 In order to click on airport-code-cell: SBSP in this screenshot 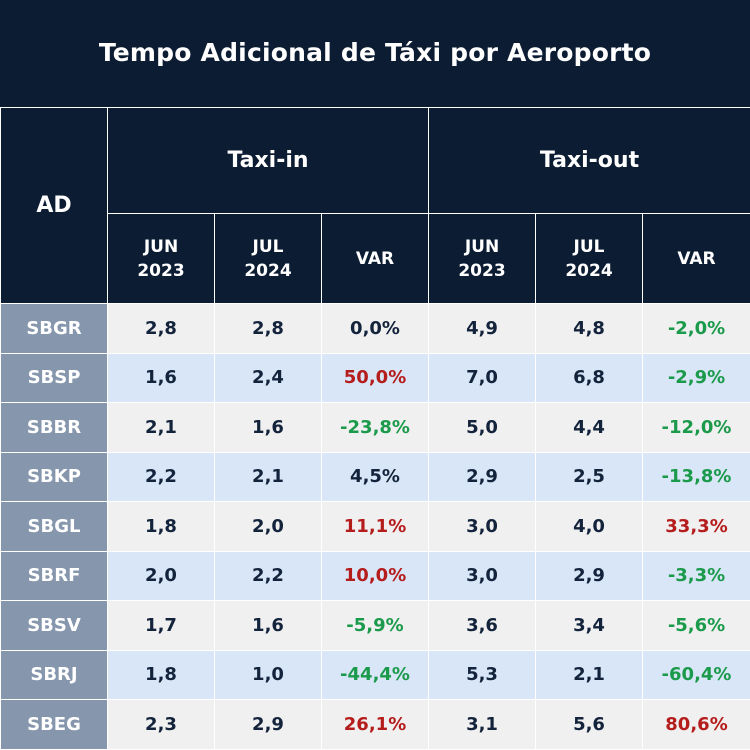, I will do `click(54, 377)`.